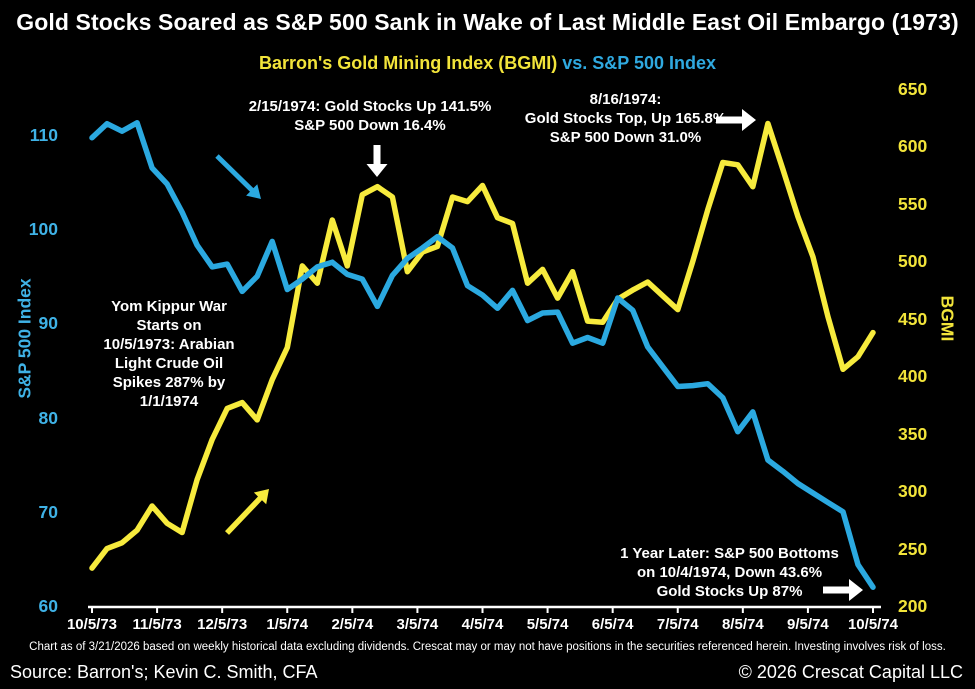 The width and height of the screenshot is (975, 689). Describe the element at coordinates (850, 672) in the screenshot. I see `copyright-text: © 2026 Crescat Capital LLC` at that location.